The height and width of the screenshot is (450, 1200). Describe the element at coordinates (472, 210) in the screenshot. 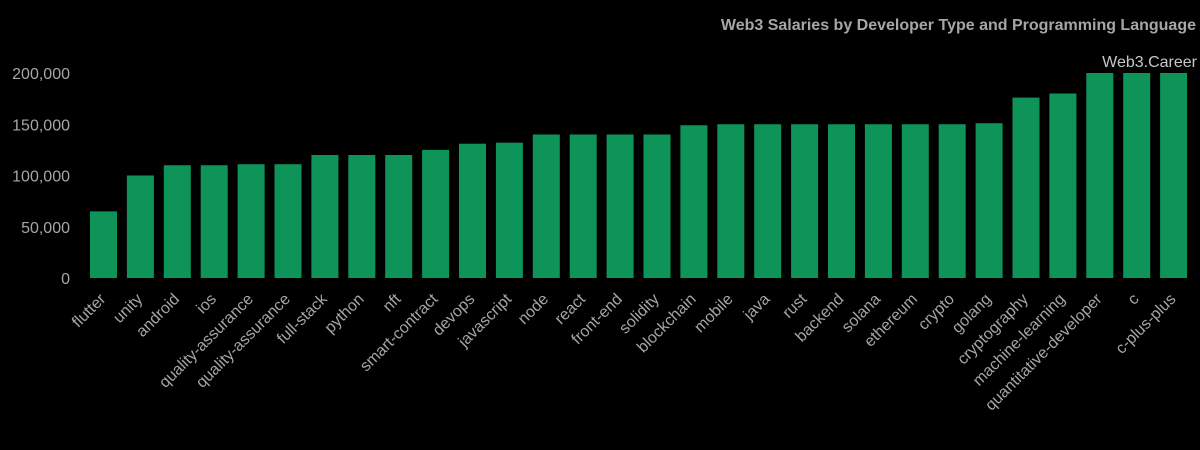

I see `bar-devops` at that location.